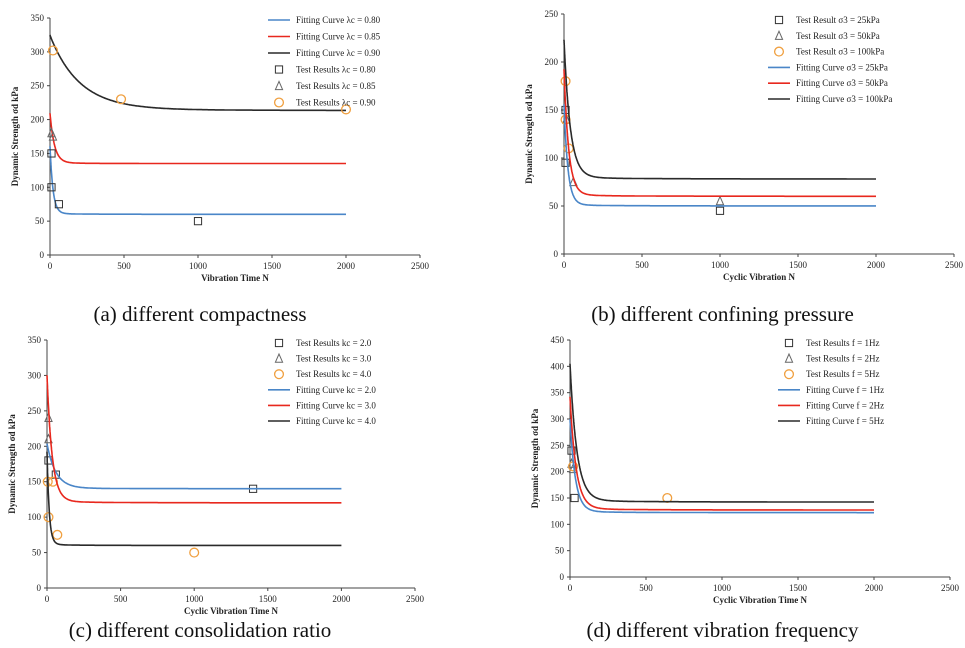 The height and width of the screenshot is (648, 965). What do you see at coordinates (840, 52) in the screenshot?
I see `legend-label-2: Test Result σ3 = 100kPa` at bounding box center [840, 52].